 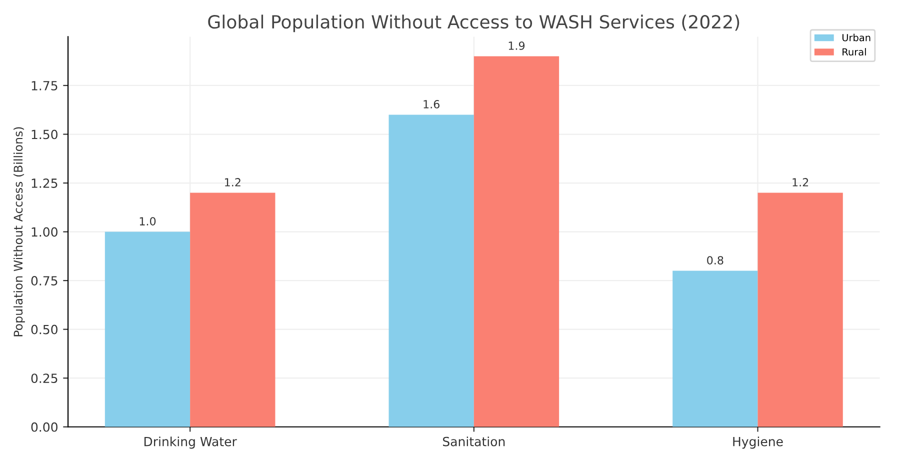 What do you see at coordinates (473, 441) in the screenshot?
I see `x-tick-label: Sanitation` at bounding box center [473, 441].